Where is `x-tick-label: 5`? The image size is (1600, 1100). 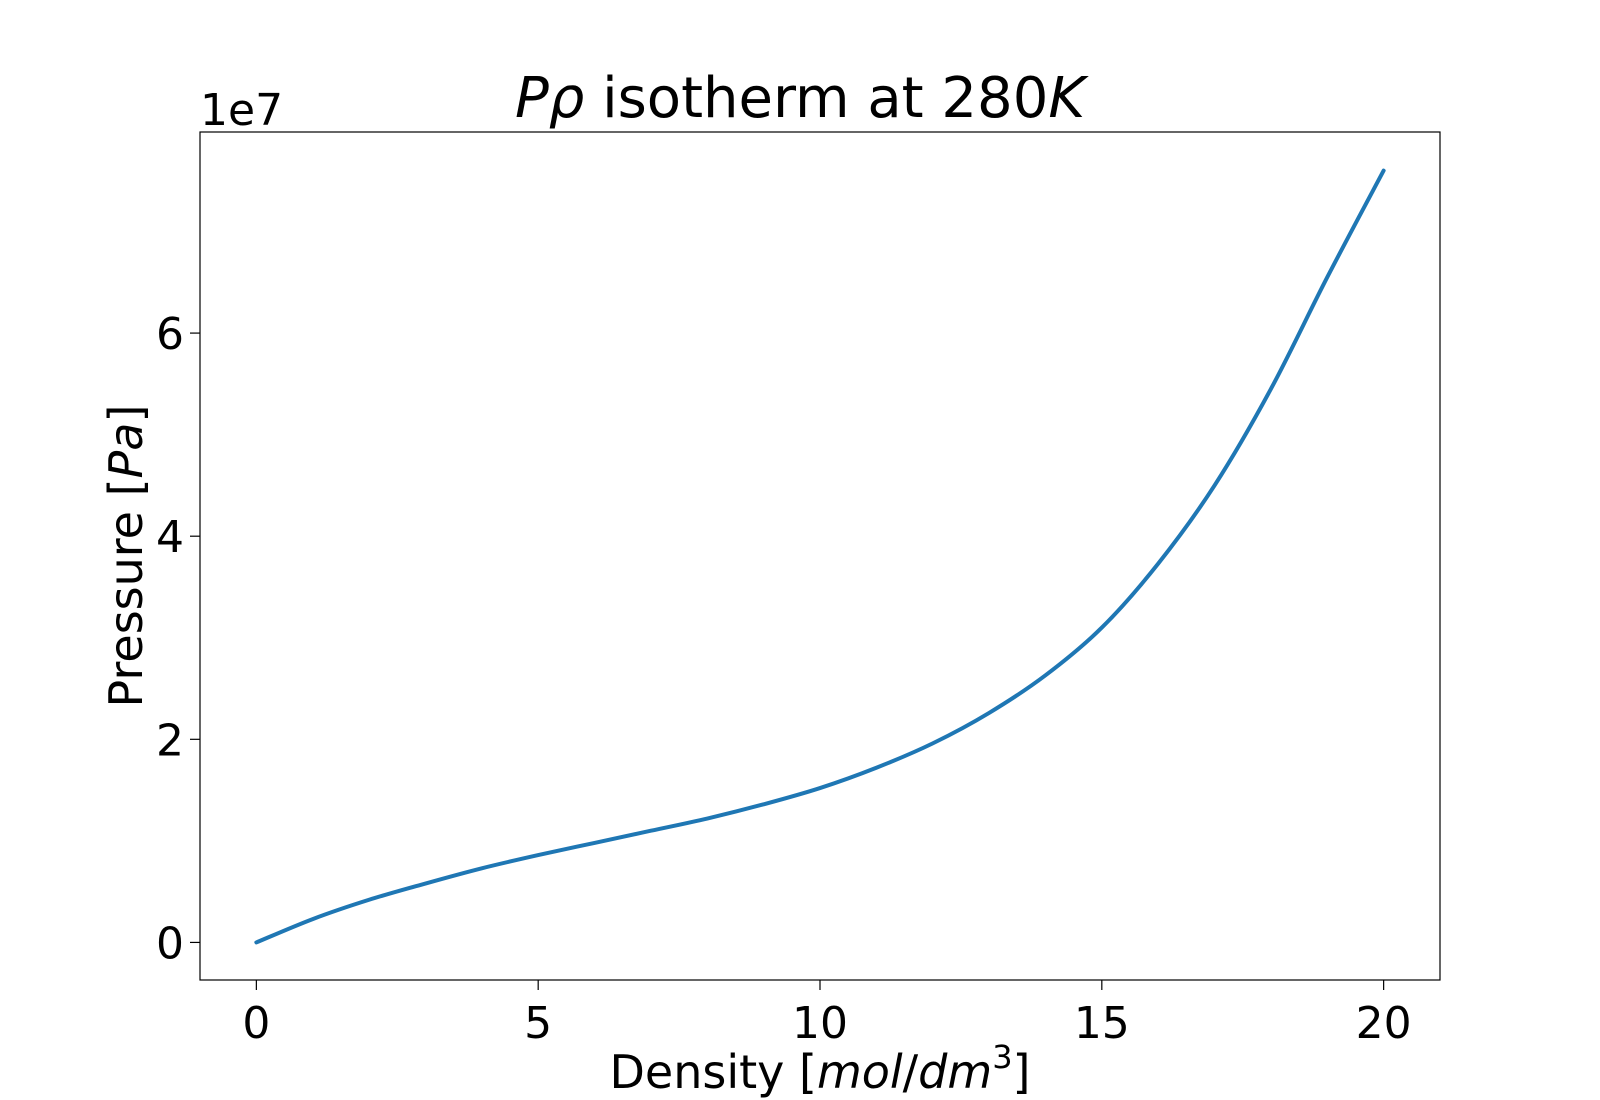 x-tick-label: 5 is located at coordinates (538, 1023).